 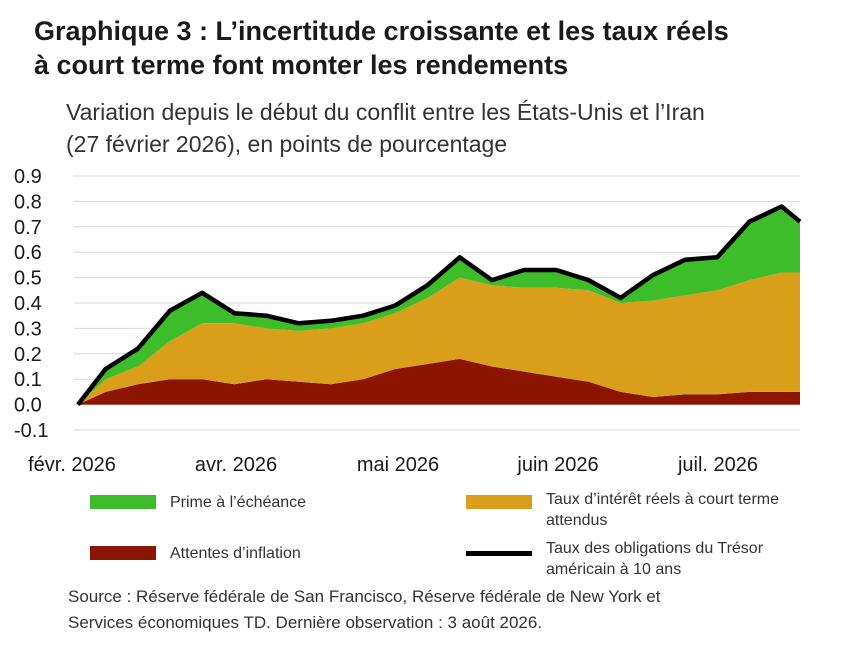 I want to click on y-tick-label: 0.1, so click(x=28, y=380).